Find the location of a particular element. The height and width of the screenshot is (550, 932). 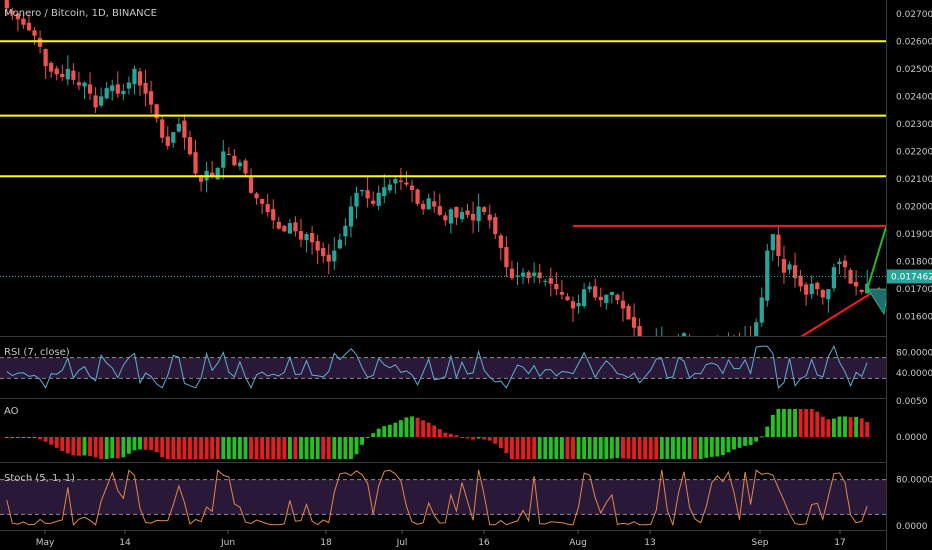

stoch-line is located at coordinates (437, 498).